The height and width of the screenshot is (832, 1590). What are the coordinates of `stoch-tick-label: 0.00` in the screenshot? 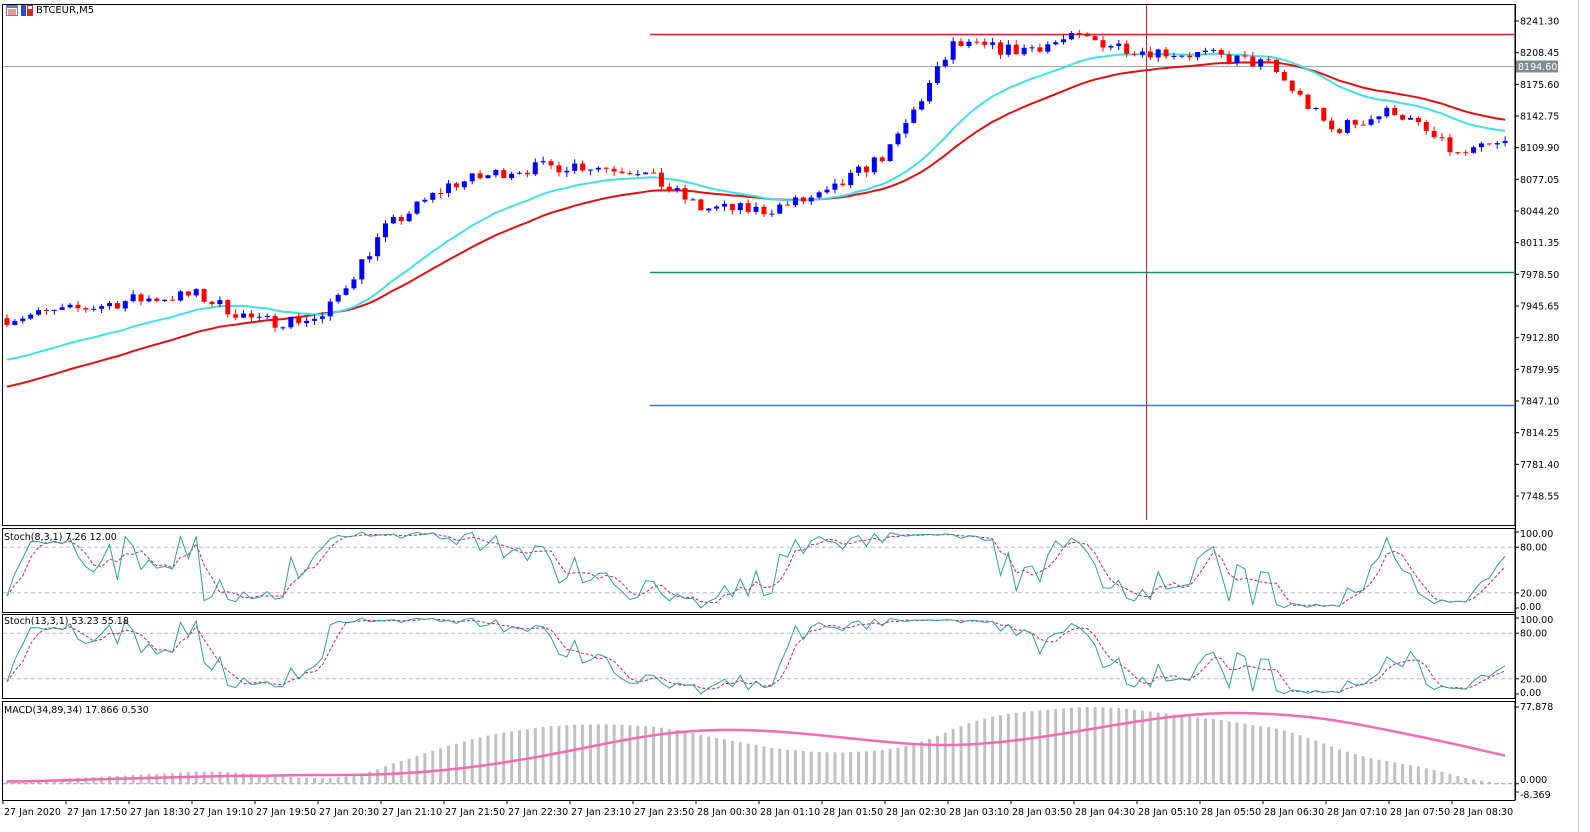 It's located at (1530, 607).